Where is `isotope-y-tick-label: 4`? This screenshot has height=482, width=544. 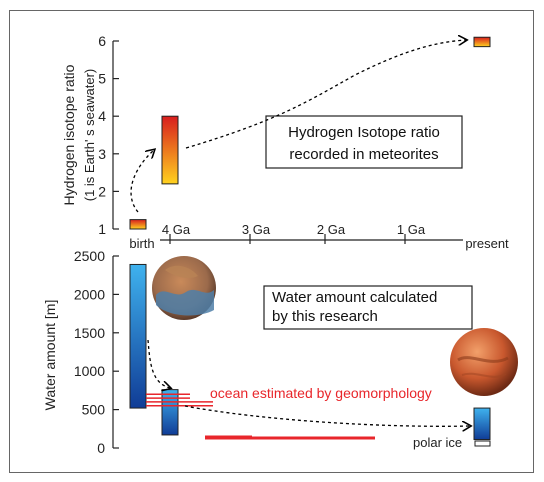 isotope-y-tick-label: 4 is located at coordinates (102, 116).